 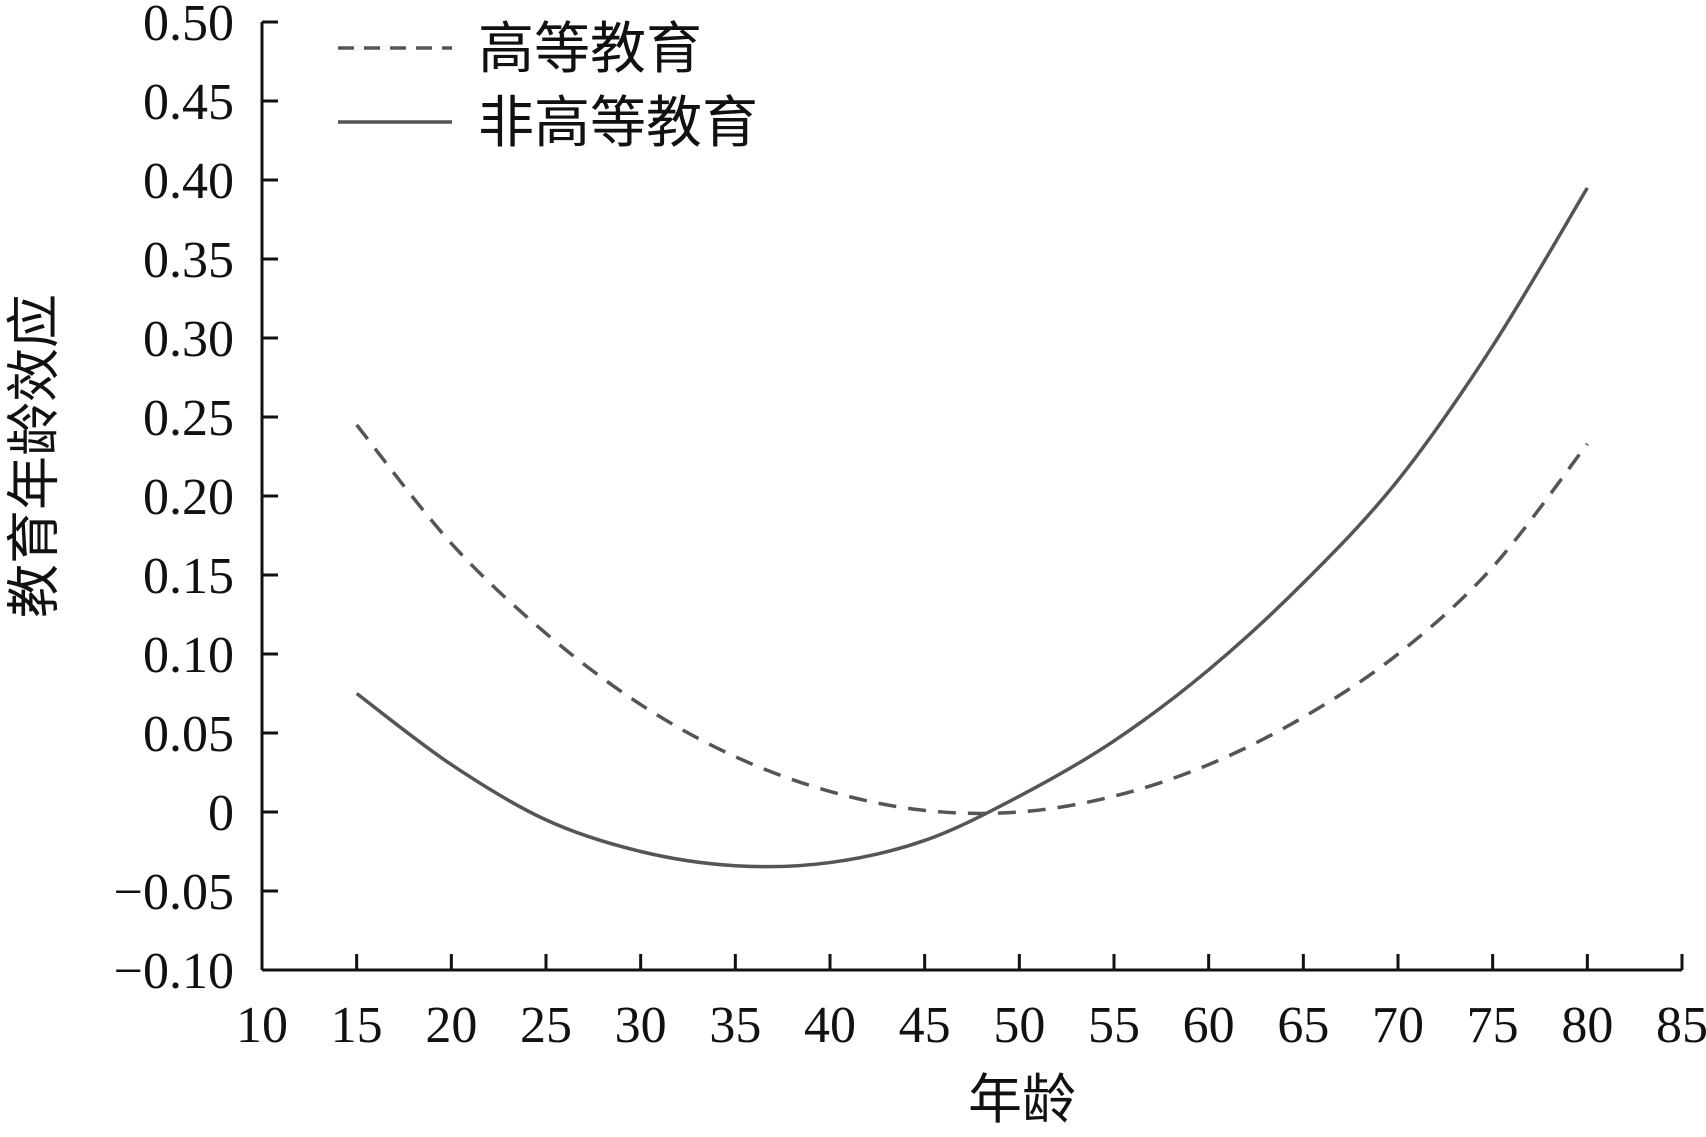 I want to click on y-tick-label: 0.45, so click(x=188, y=102).